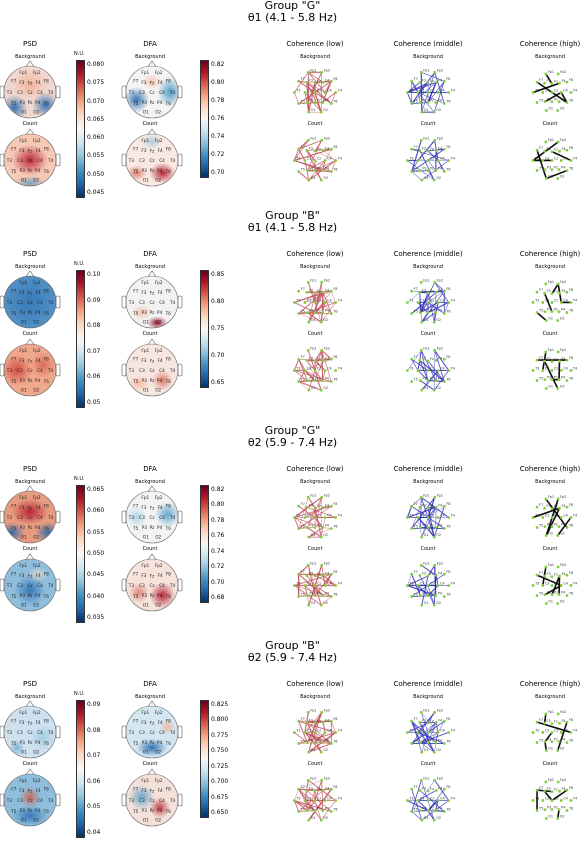 This screenshot has height=852, width=585. Describe the element at coordinates (550, 764) in the screenshot. I see `row-label-count: Count` at that location.